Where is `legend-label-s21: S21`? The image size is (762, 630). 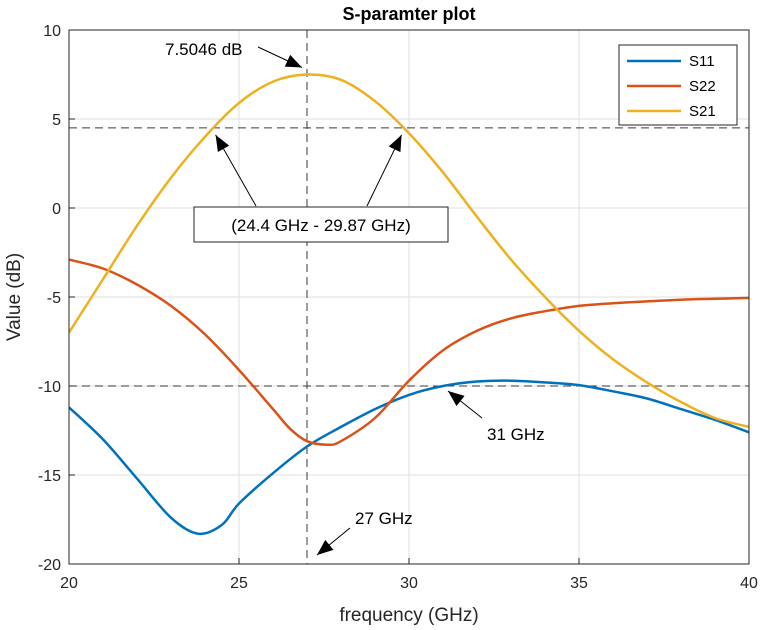 legend-label-s21: S21 is located at coordinates (702, 111).